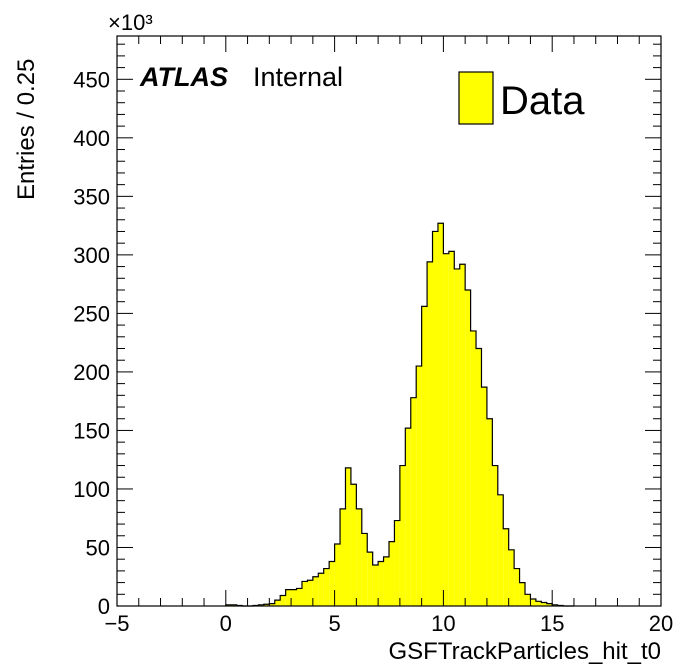 This screenshot has width=696, height=672. Describe the element at coordinates (116, 623) in the screenshot. I see `x-tick-label: −5` at that location.